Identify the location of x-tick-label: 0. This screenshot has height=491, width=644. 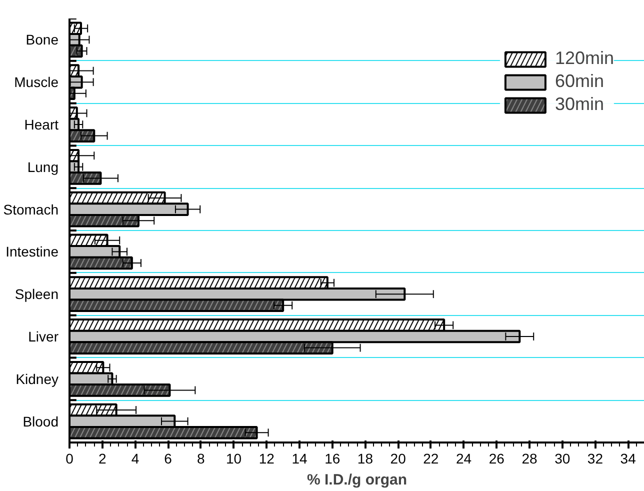
(70, 458).